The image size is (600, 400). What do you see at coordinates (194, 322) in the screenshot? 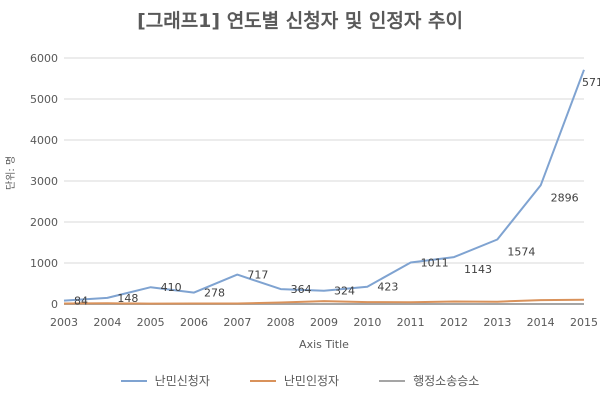
I see `x-tick-label: 2006` at bounding box center [194, 322].